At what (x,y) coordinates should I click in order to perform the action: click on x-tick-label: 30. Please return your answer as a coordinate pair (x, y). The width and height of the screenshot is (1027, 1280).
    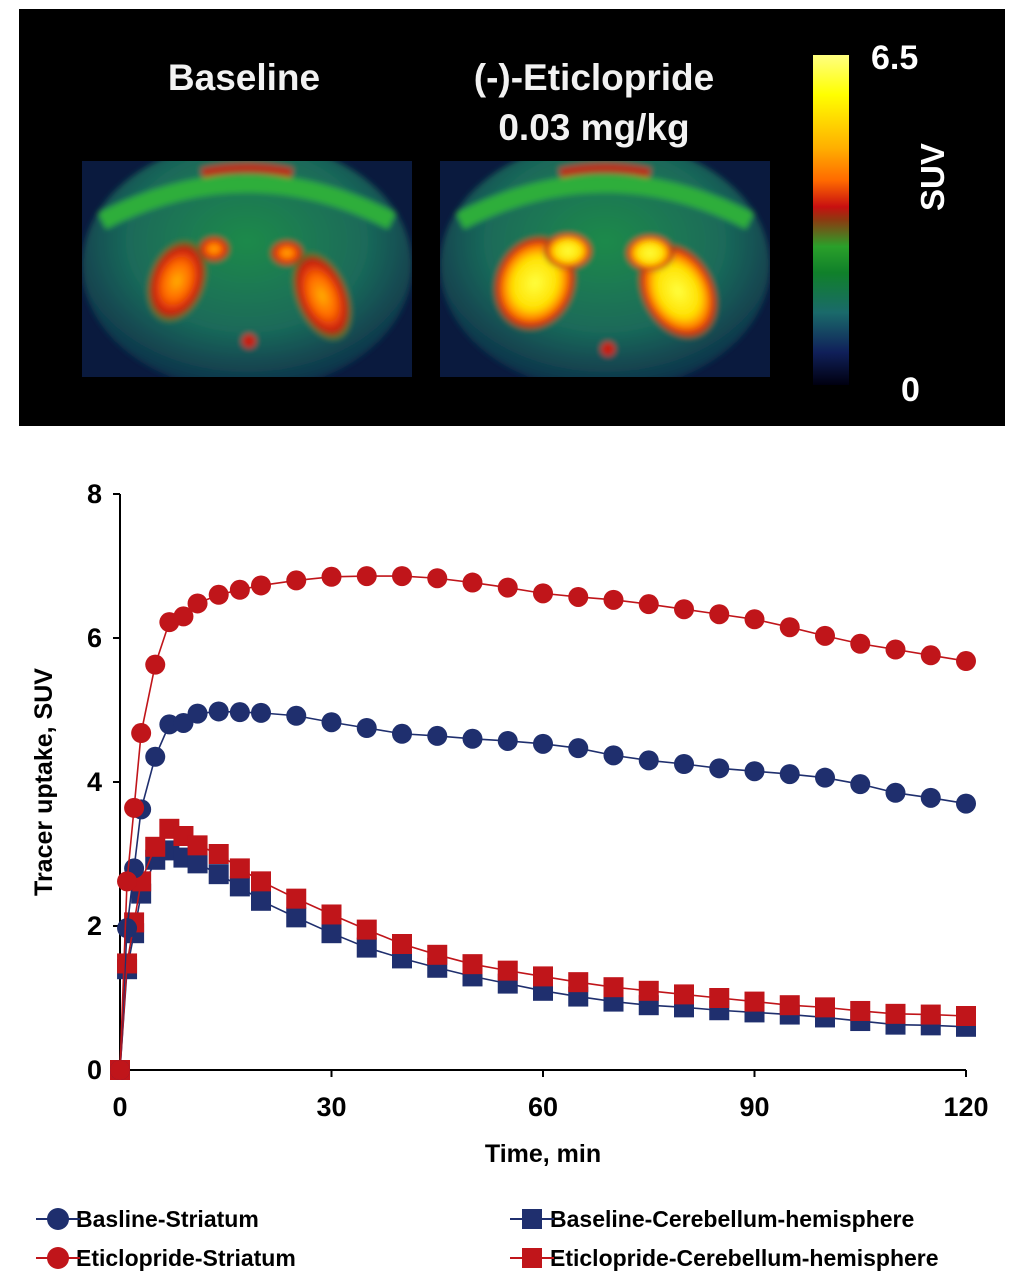
    Looking at the image, I should click on (331, 1107).